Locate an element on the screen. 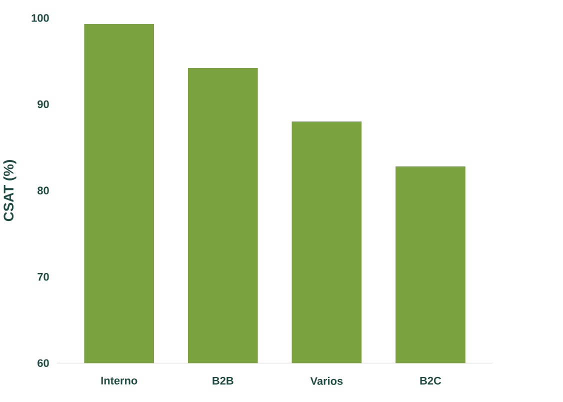 The width and height of the screenshot is (563, 402). y-tick-label: 70 is located at coordinates (43, 276).